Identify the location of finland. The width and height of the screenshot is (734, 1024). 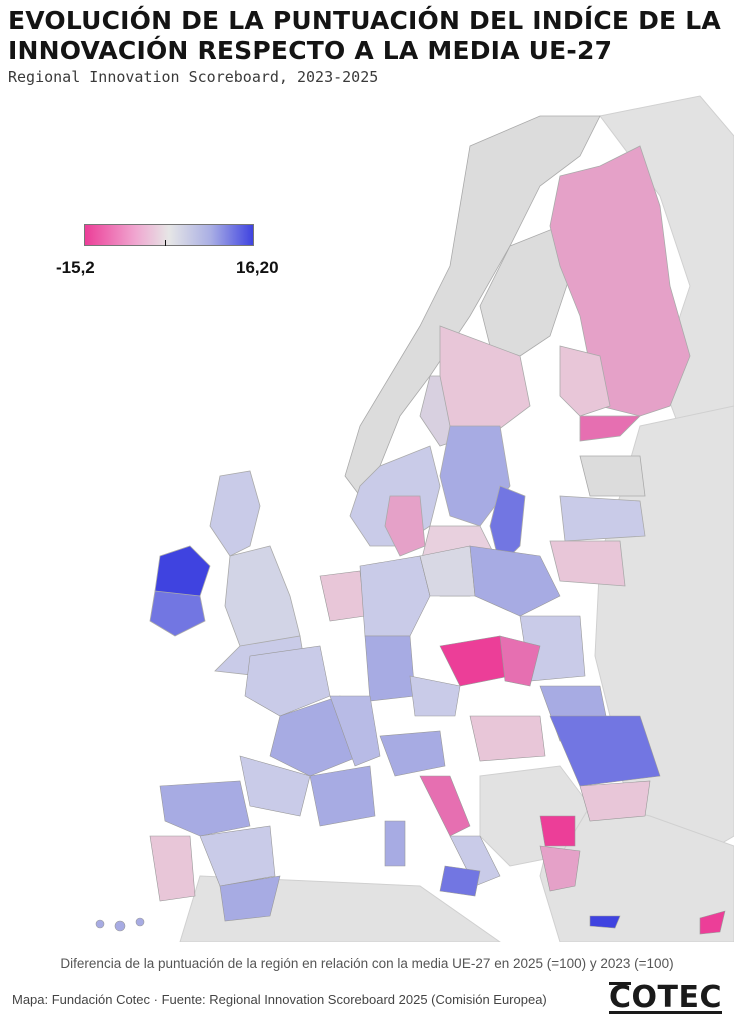
(620, 293).